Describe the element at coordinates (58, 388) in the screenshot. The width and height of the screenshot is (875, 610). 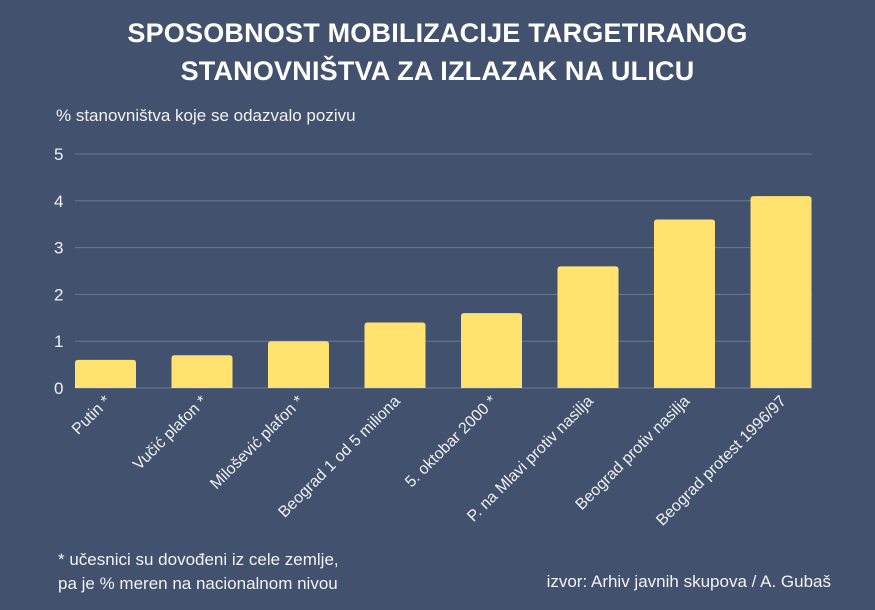
I see `y-tick-label: 0` at that location.